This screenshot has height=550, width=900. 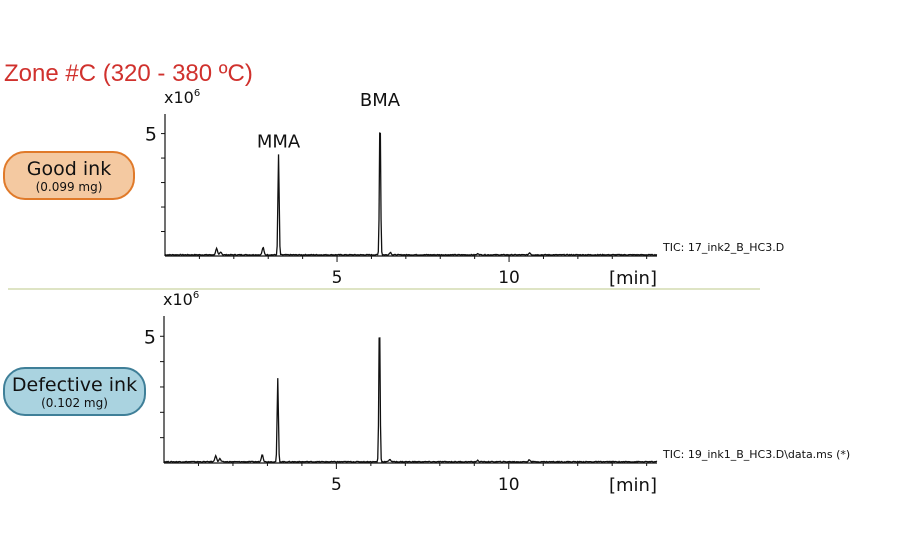 I want to click on sample-badge-defective-ink: Defective ink (0.102 mg), so click(x=74, y=391).